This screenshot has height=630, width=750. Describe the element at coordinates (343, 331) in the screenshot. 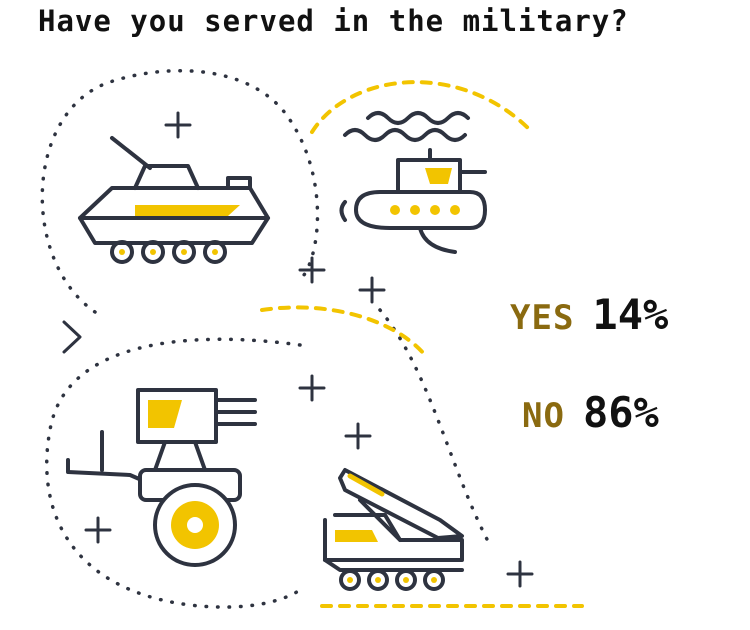

I see `yellow-arc-mid` at that location.